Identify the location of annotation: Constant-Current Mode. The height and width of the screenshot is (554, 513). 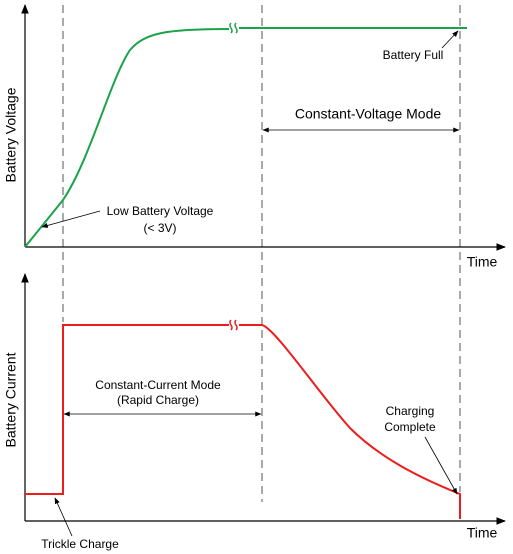
(158, 385).